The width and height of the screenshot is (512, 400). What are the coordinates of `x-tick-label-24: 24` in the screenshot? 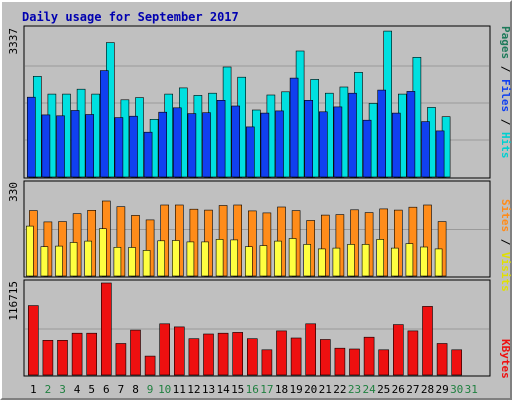 It's located at (369, 389).